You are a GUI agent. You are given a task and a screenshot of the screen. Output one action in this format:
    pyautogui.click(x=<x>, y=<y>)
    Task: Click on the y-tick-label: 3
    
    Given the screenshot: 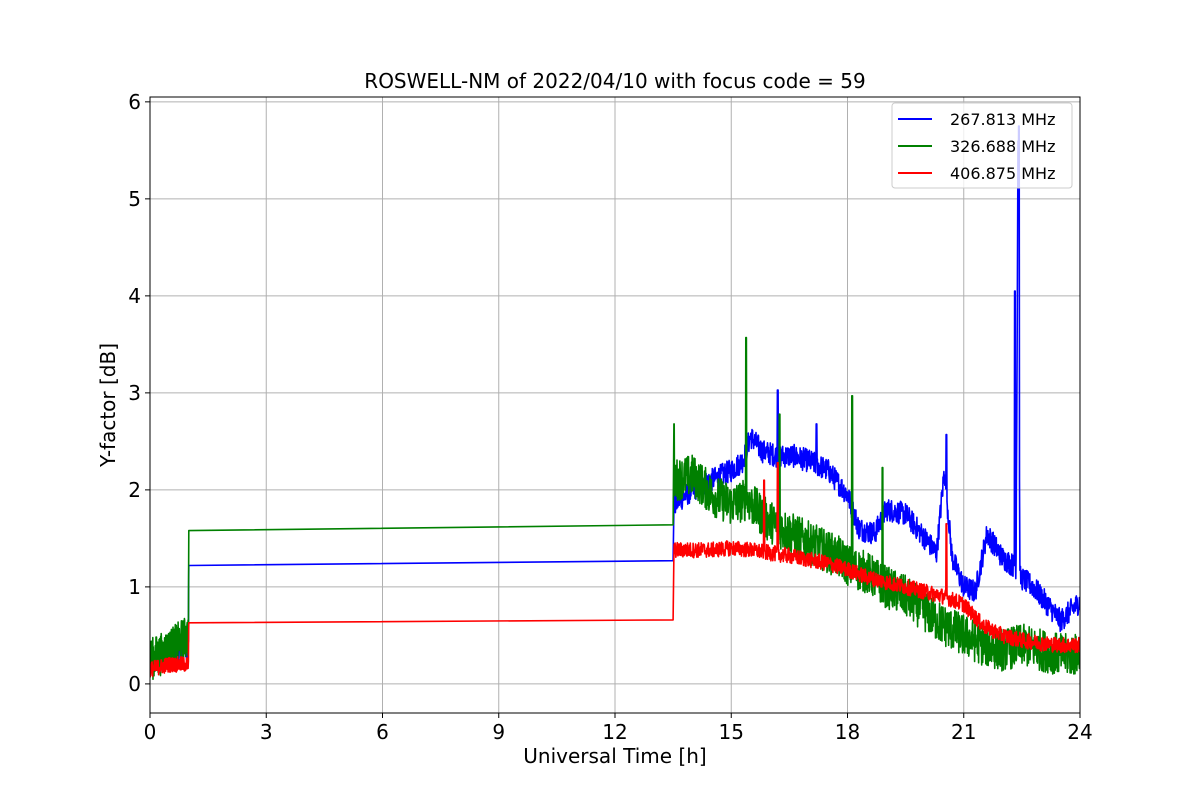 What is the action you would take?
    pyautogui.click(x=134, y=393)
    